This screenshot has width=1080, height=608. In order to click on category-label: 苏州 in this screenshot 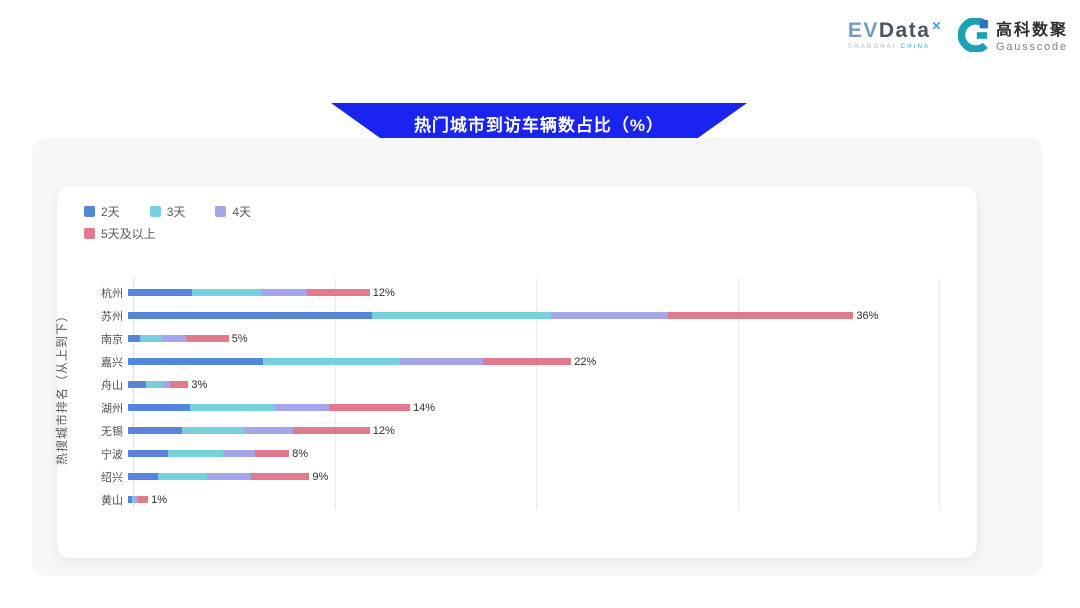, I will do `click(112, 316)`.